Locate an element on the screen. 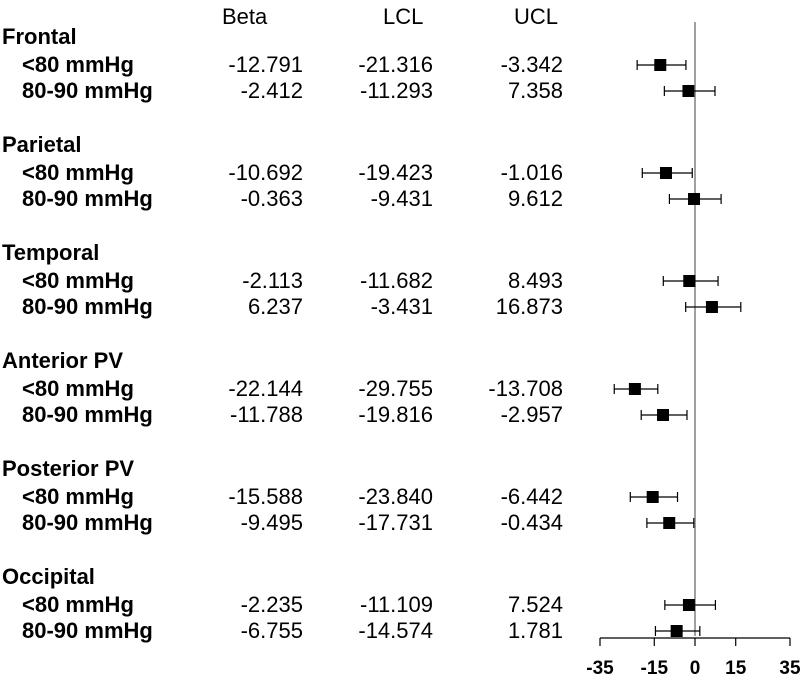 The height and width of the screenshot is (682, 800). lcl-value: -23.840 is located at coordinates (395, 496).